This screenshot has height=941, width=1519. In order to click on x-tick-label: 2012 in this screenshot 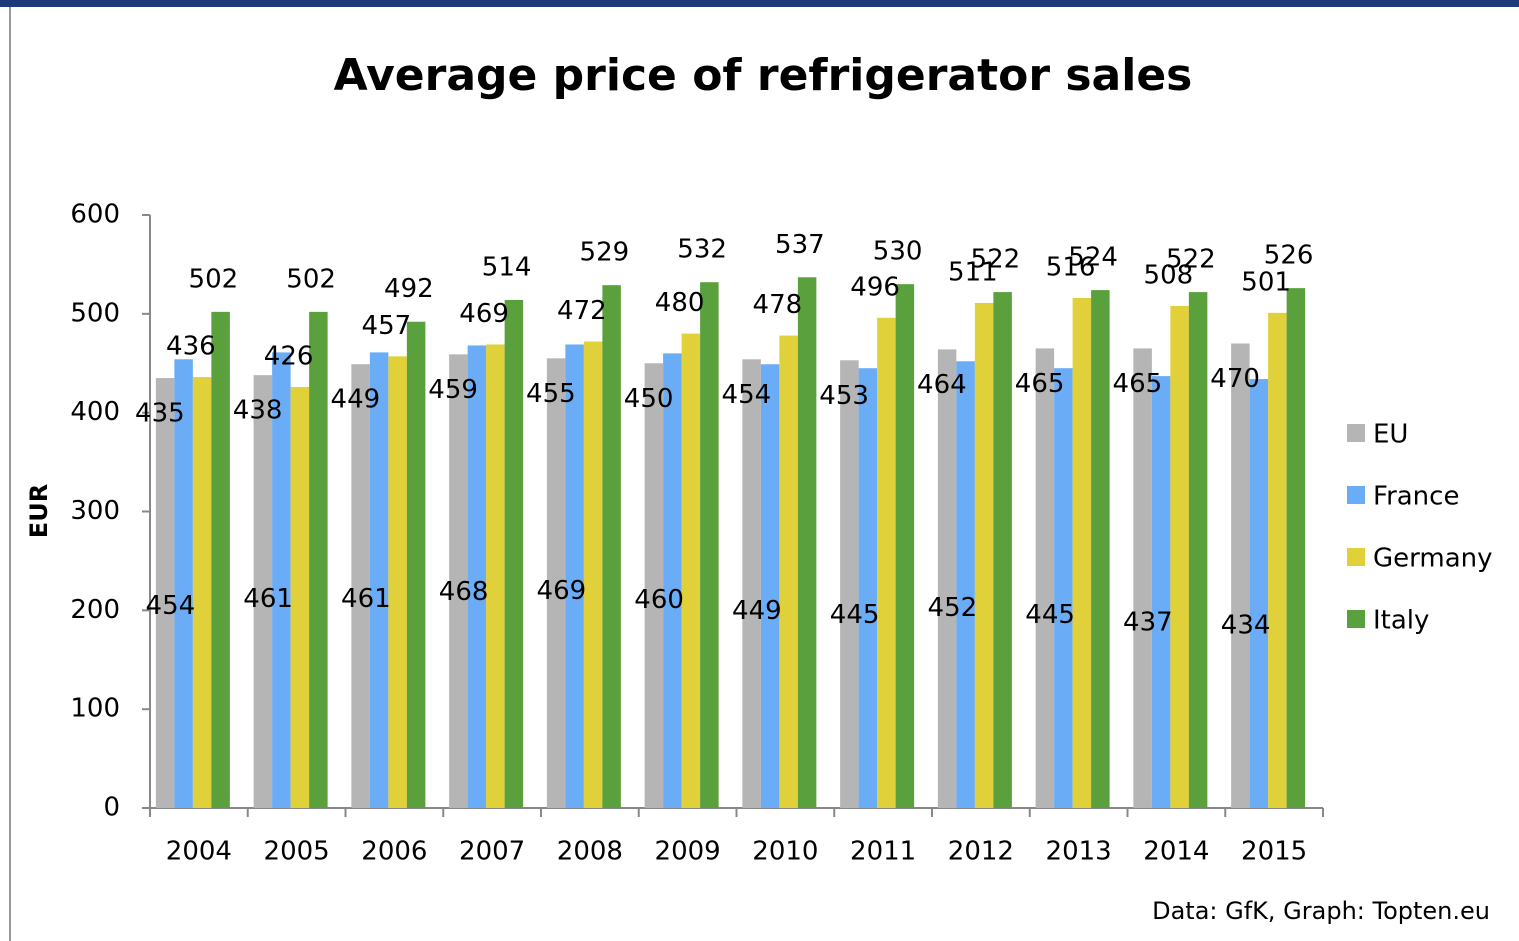, I will do `click(981, 852)`.